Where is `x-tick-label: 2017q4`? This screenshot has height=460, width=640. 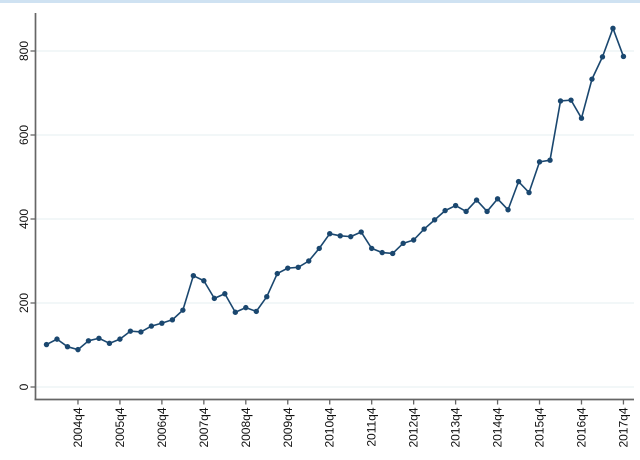
x-tick-label: 2017q4 is located at coordinates (623, 427).